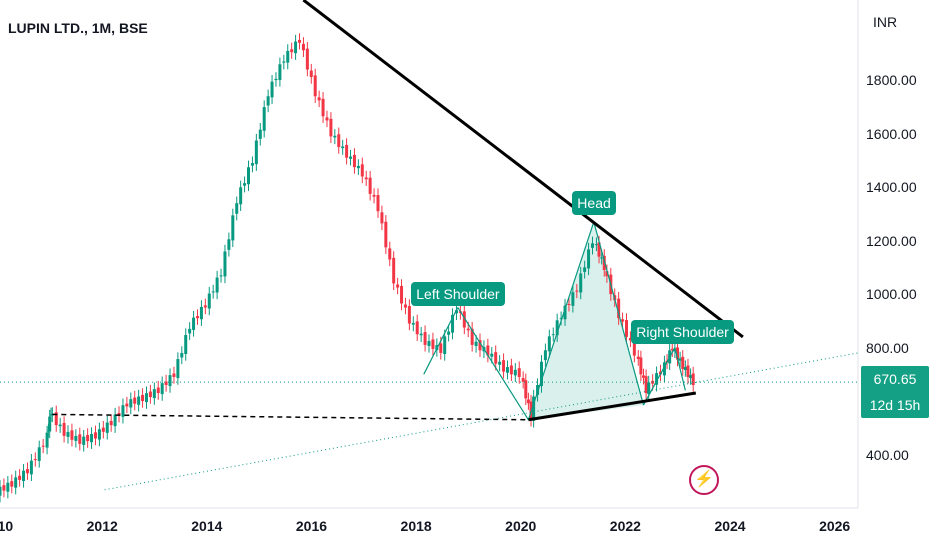 This screenshot has width=932, height=550. What do you see at coordinates (704, 480) in the screenshot?
I see `flash-icon: ⚡` at bounding box center [704, 480].